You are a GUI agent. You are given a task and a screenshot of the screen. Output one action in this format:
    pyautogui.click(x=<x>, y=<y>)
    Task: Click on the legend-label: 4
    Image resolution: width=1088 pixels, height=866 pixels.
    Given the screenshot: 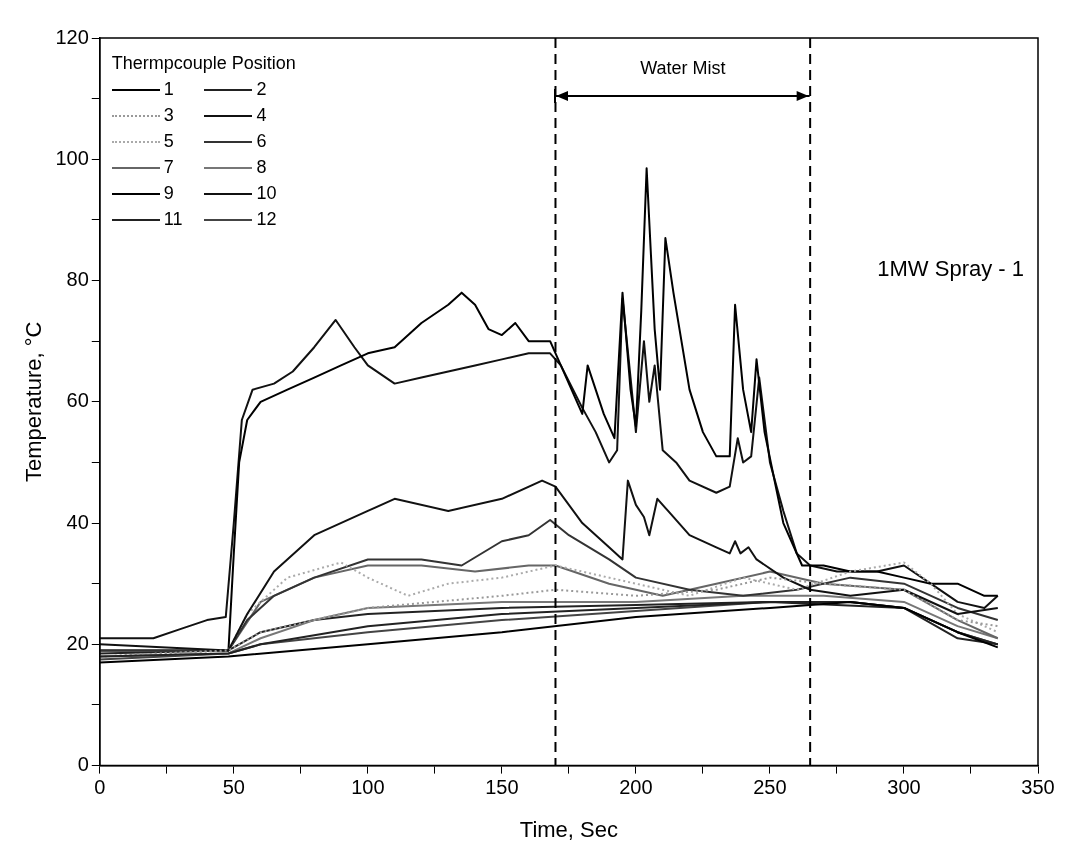 What is the action you would take?
    pyautogui.click(x=261, y=115)
    